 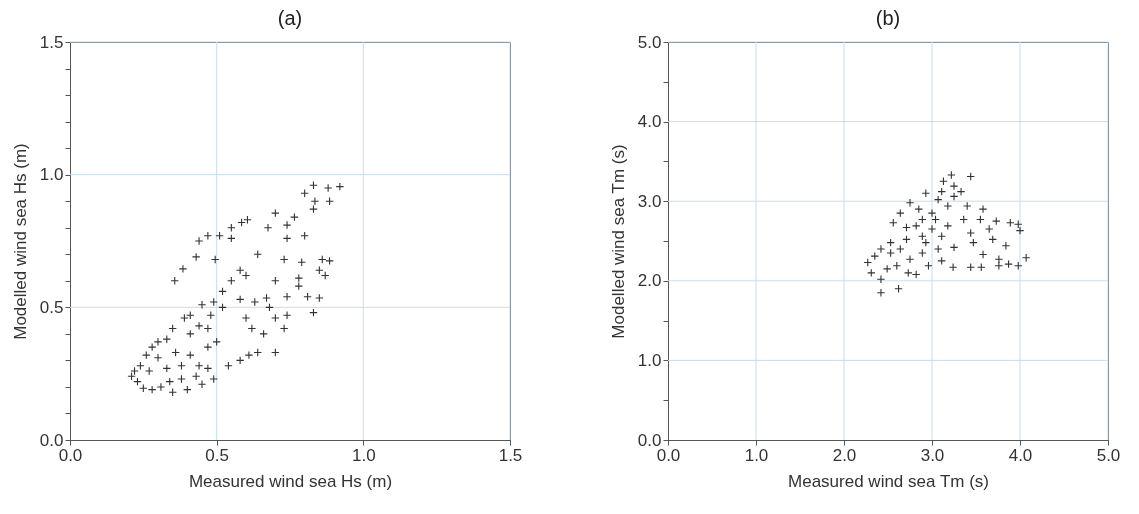 I want to click on y-tick-label: 5.0, so click(x=649, y=42).